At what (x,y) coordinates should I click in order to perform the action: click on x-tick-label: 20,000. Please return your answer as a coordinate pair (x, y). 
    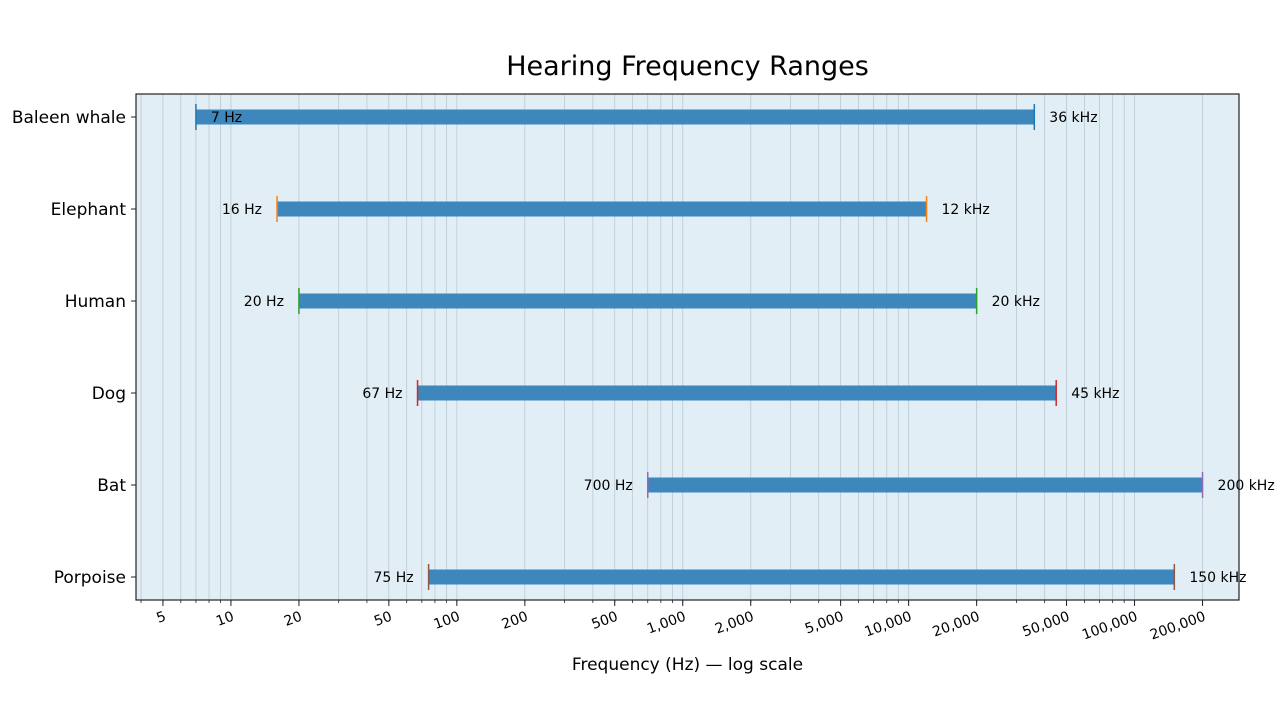
    Looking at the image, I should click on (956, 625).